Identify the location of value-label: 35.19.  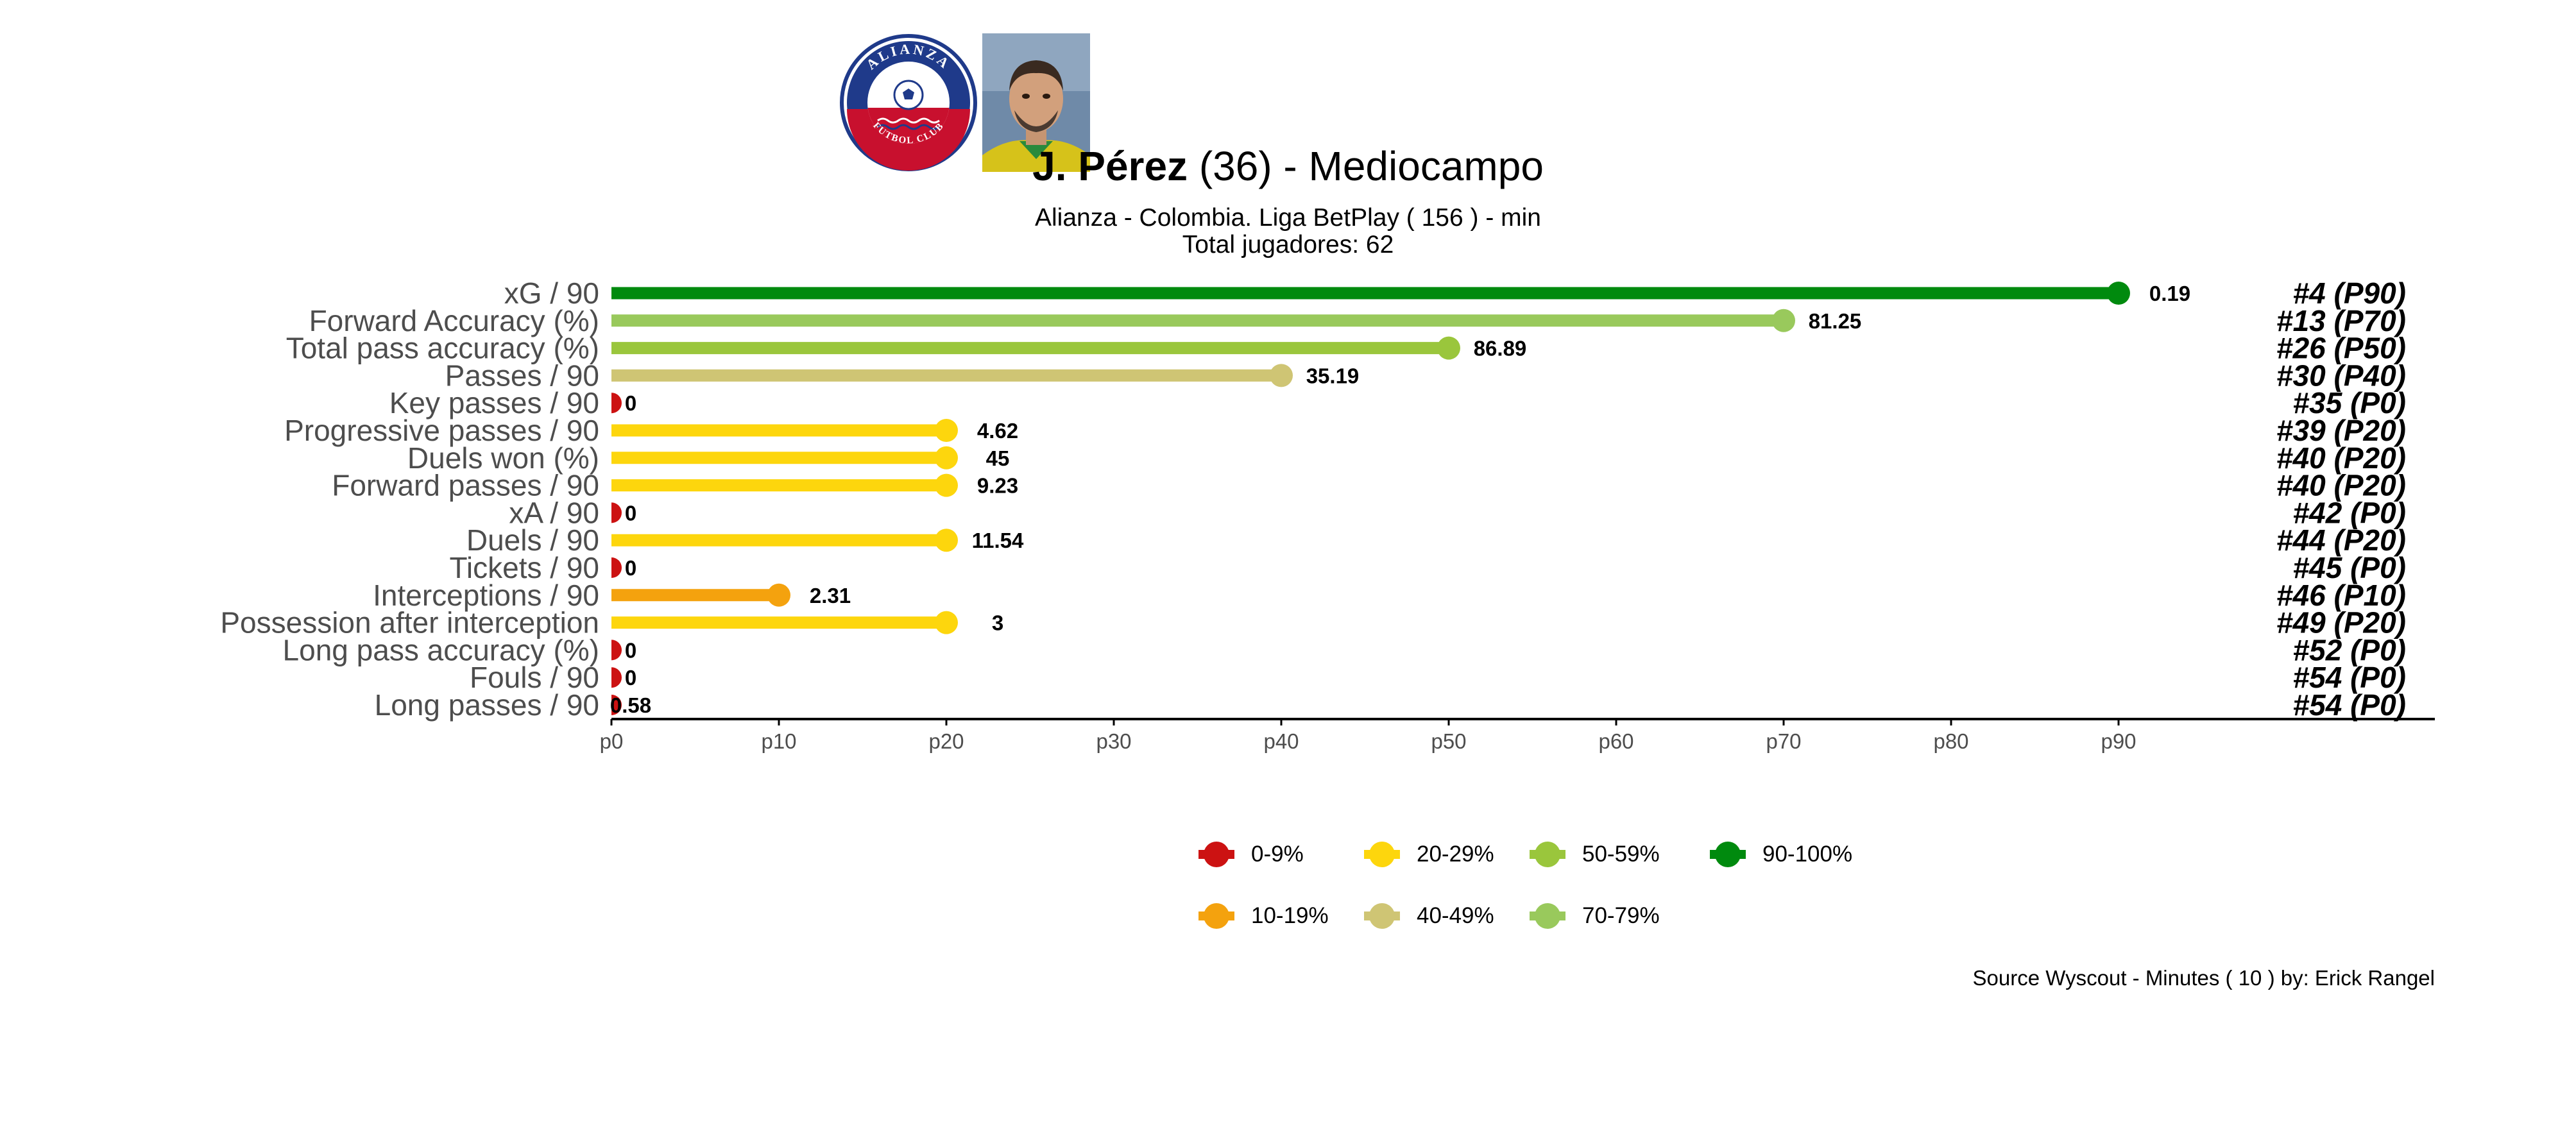
(1333, 375).